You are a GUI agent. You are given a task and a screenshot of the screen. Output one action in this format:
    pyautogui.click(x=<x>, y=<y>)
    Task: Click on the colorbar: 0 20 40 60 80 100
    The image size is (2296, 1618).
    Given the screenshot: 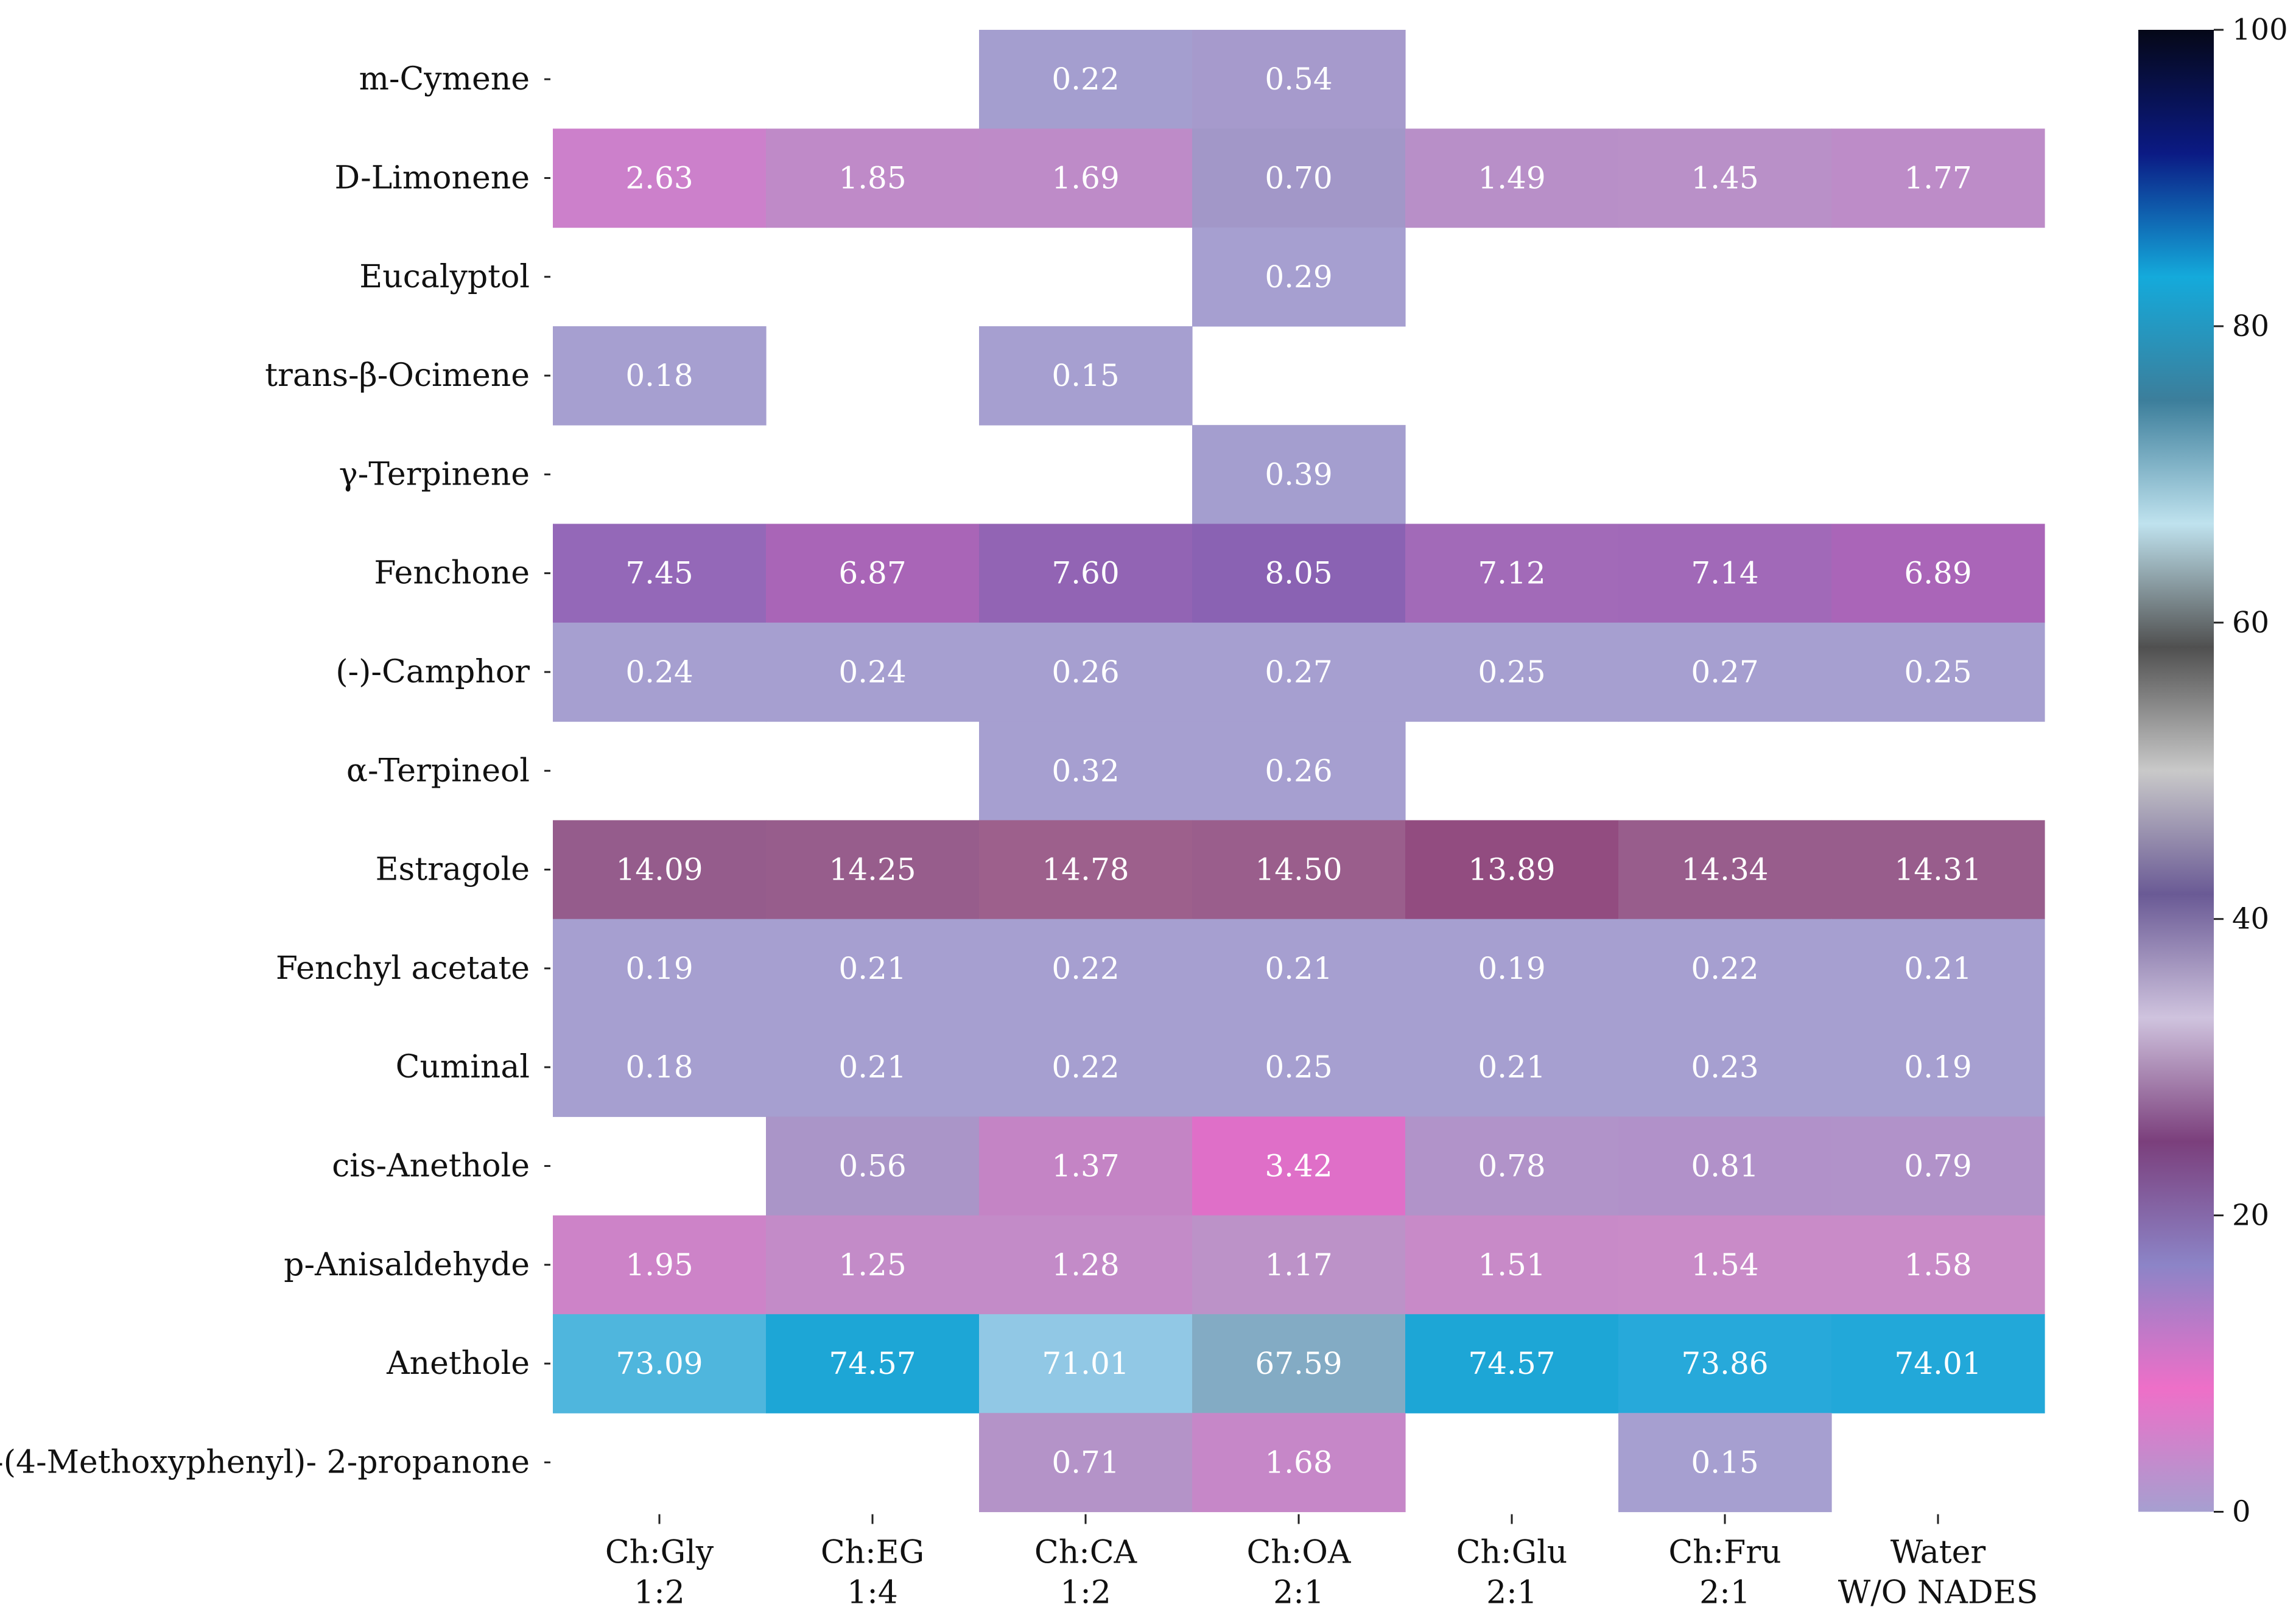 What is the action you would take?
    pyautogui.click(x=2213, y=771)
    